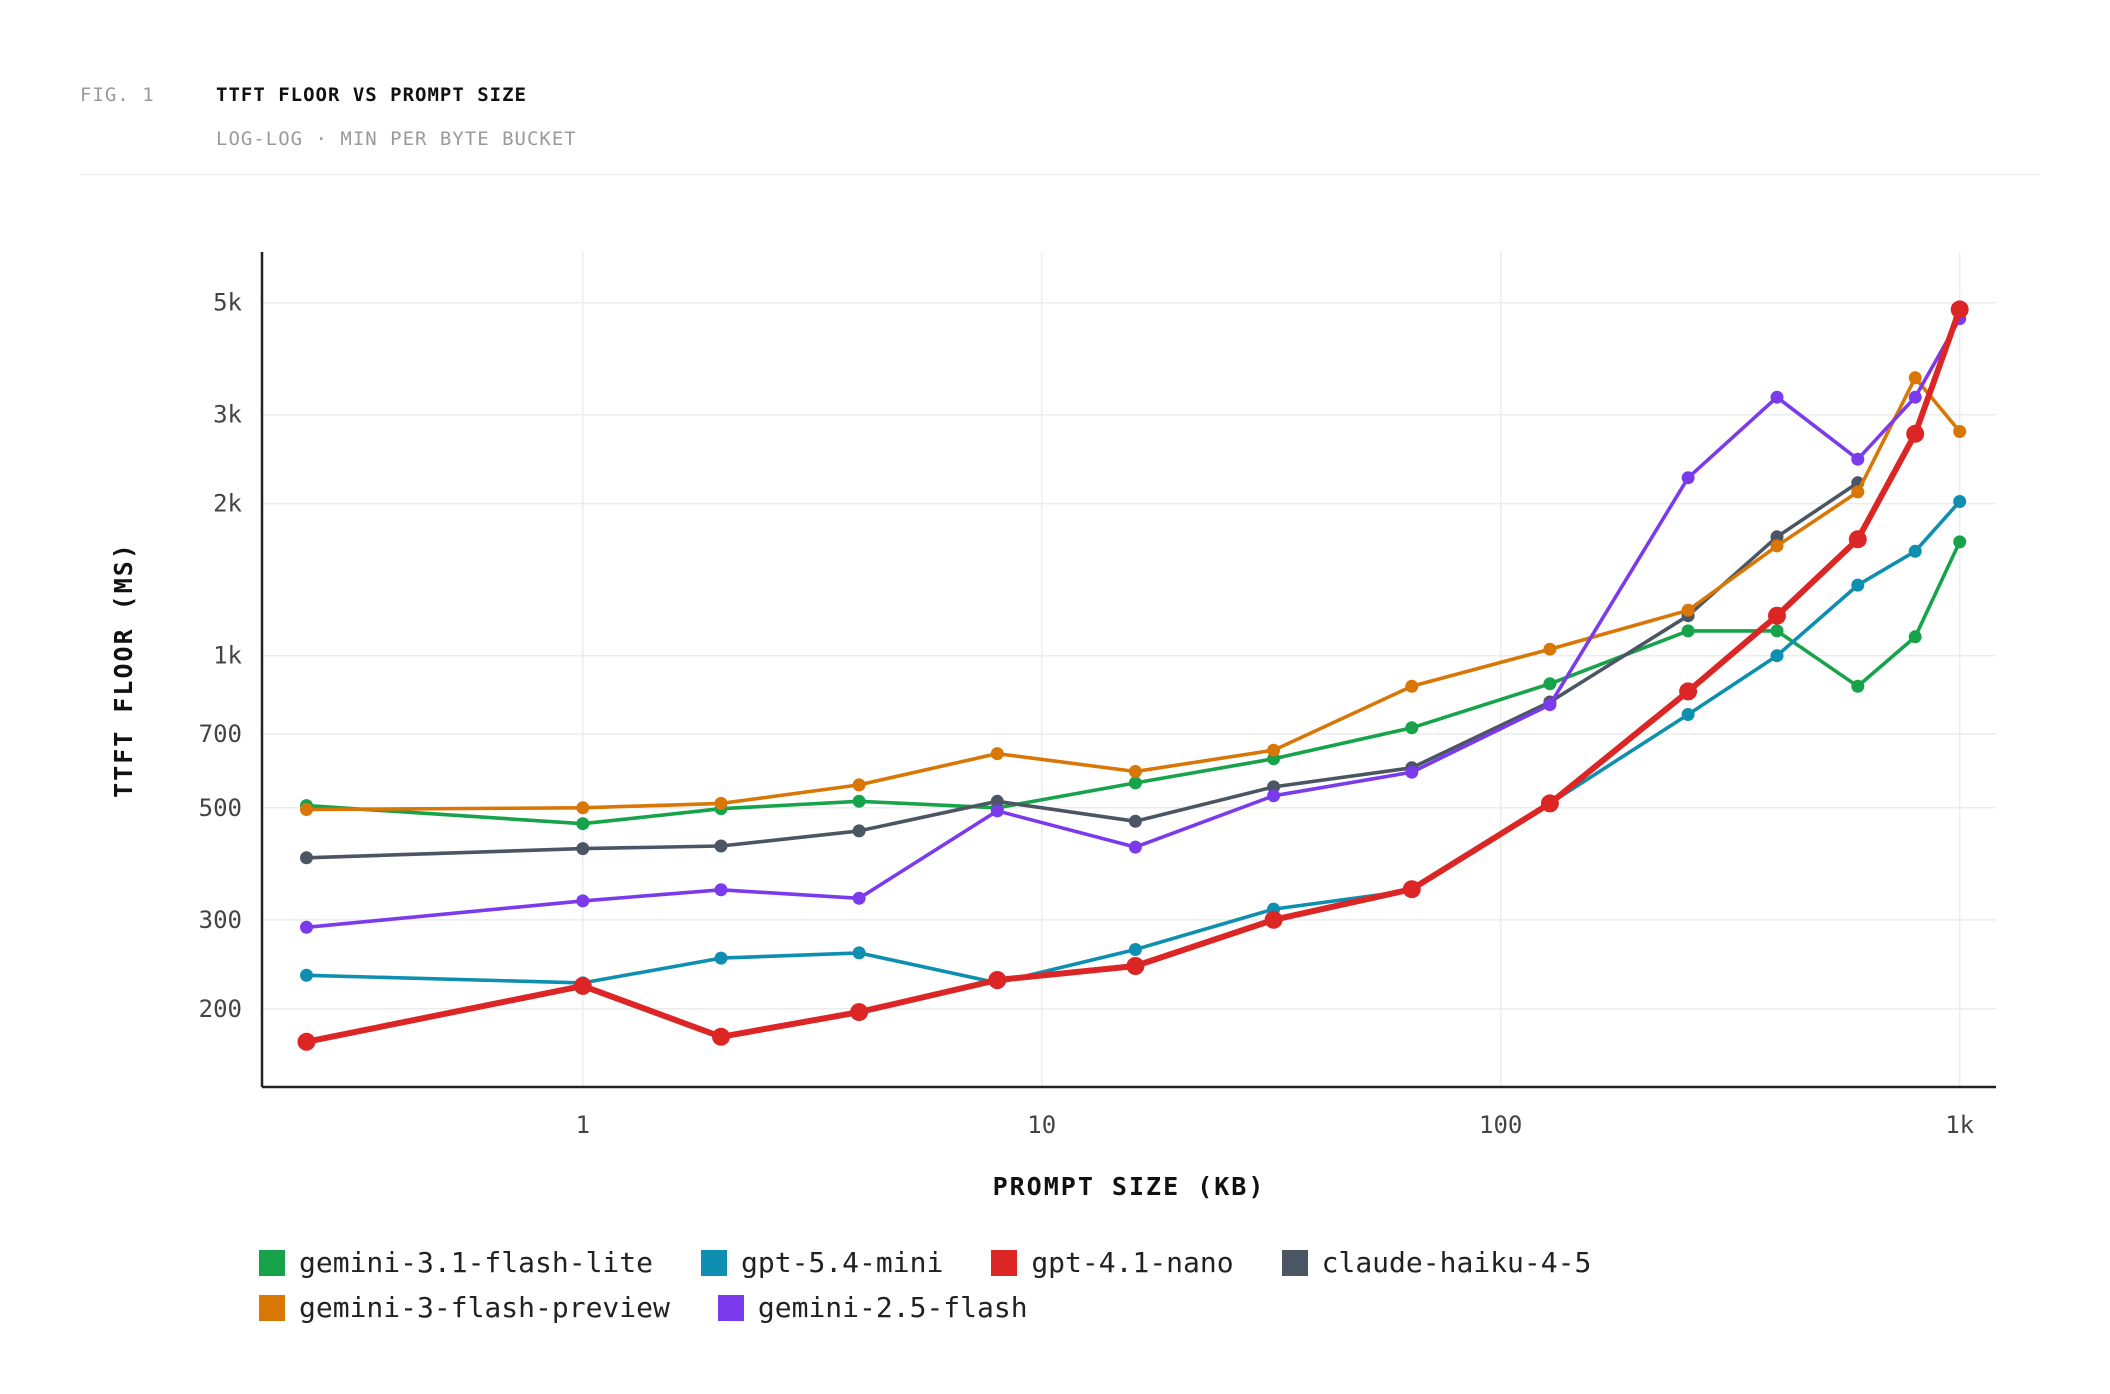  Describe the element at coordinates (714, 1262) in the screenshot. I see `legend-swatch-gpt-5-4-mini` at that location.